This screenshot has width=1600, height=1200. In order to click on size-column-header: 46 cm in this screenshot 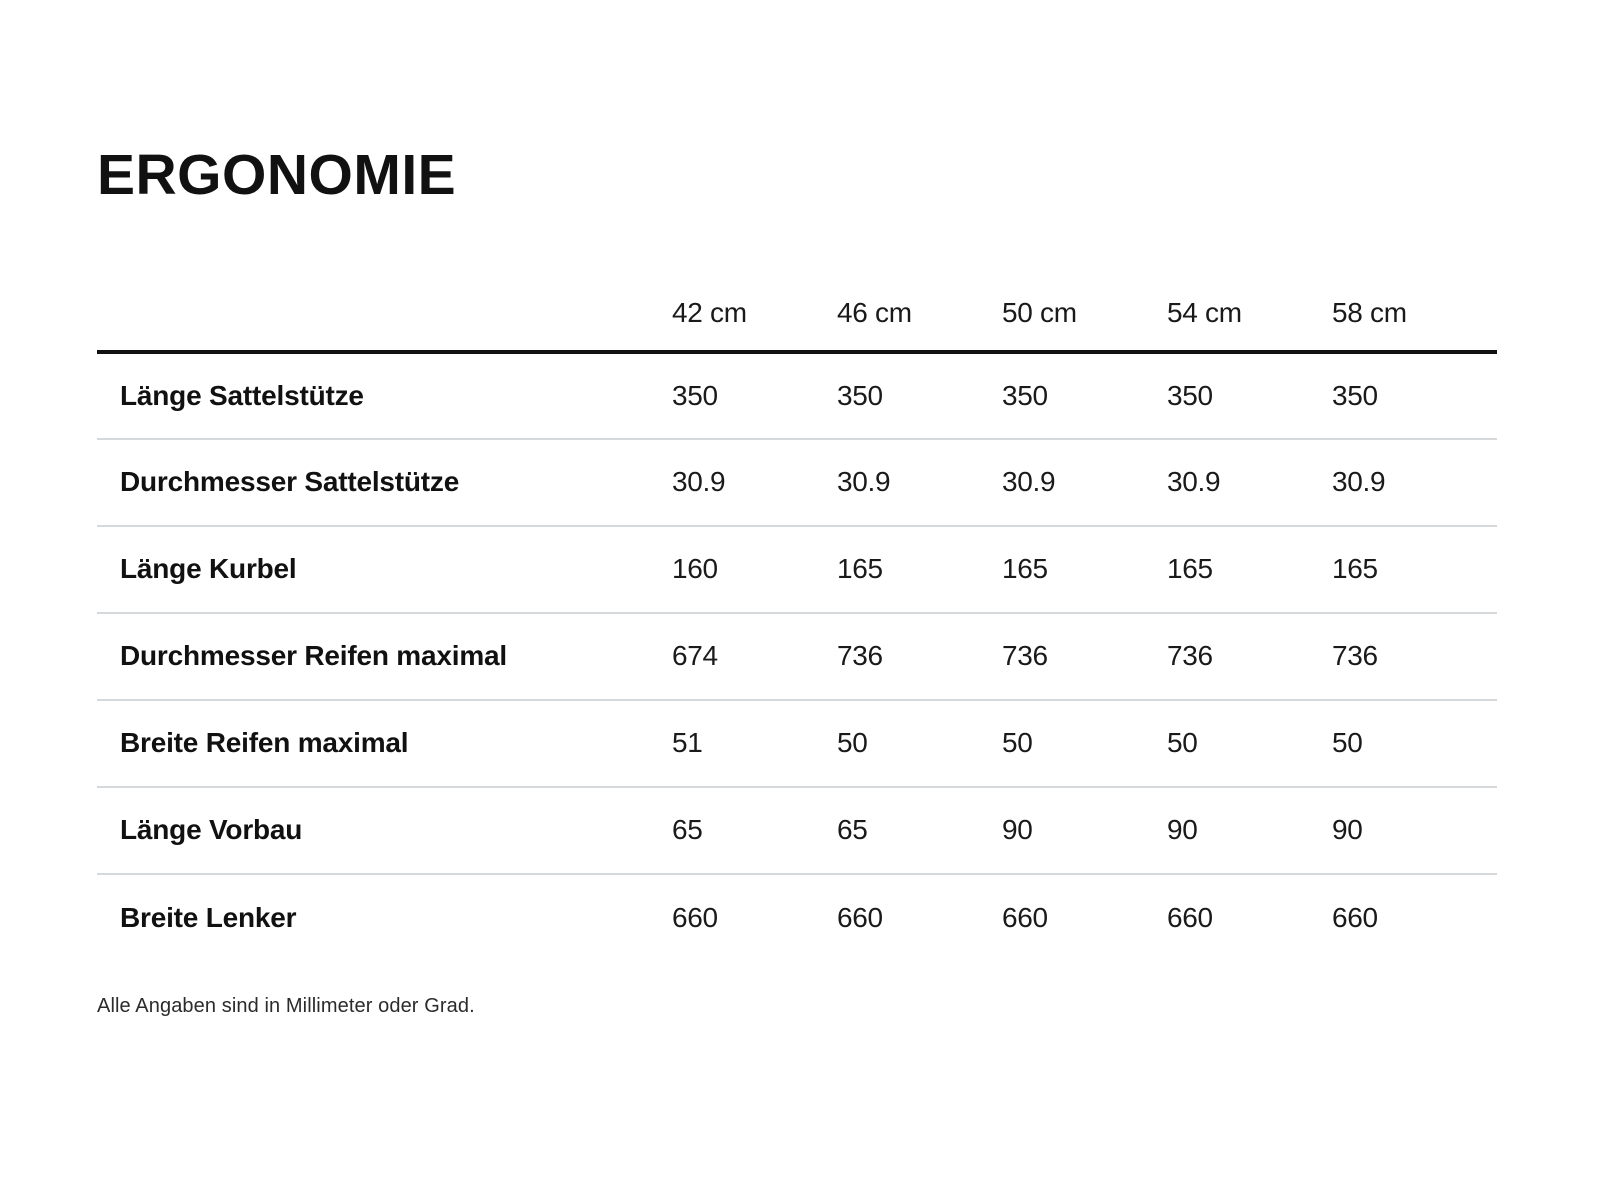, I will do `click(874, 312)`.